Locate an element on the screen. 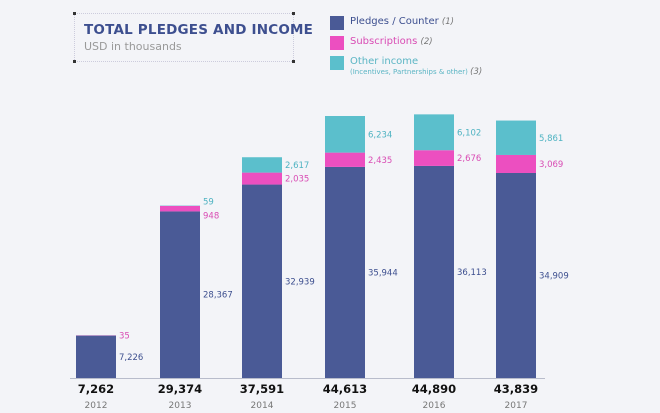 The image size is (660, 413). data-label: 35 is located at coordinates (124, 336).